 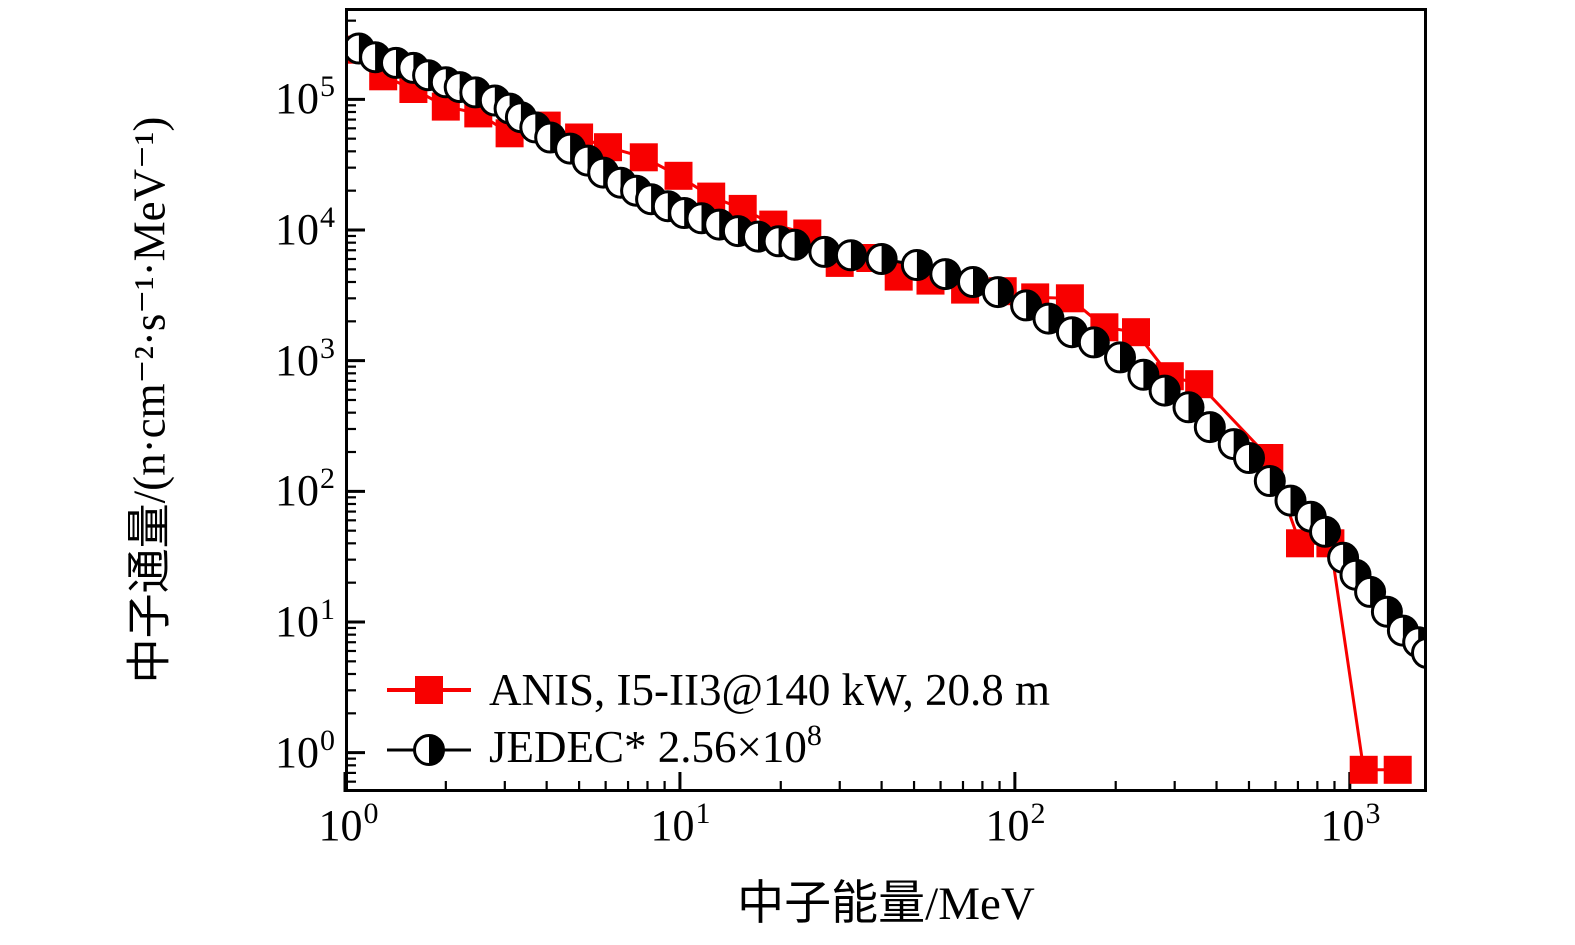 I want to click on y-tick-label-1e0: 10⁰, so click(x=305, y=750).